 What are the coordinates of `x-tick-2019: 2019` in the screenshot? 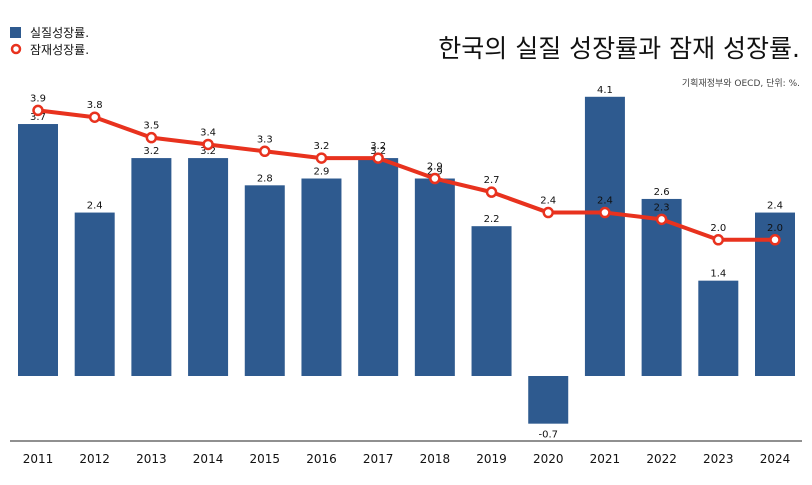 It's located at (491, 459).